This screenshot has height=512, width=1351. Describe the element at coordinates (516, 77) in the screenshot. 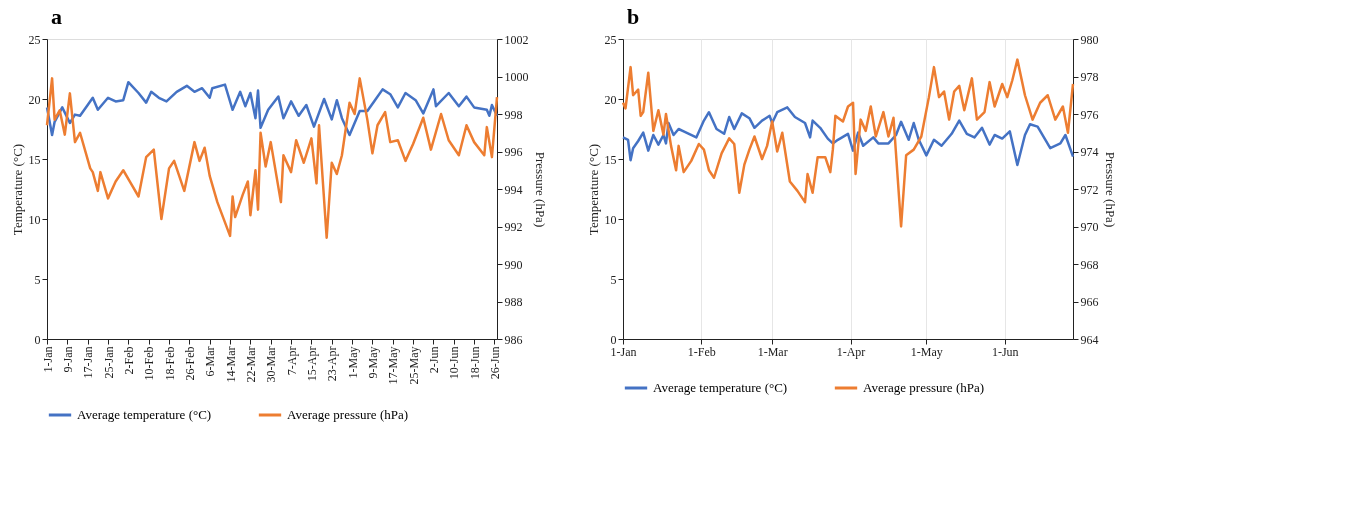

I see `y2-tick-label: 1000` at that location.